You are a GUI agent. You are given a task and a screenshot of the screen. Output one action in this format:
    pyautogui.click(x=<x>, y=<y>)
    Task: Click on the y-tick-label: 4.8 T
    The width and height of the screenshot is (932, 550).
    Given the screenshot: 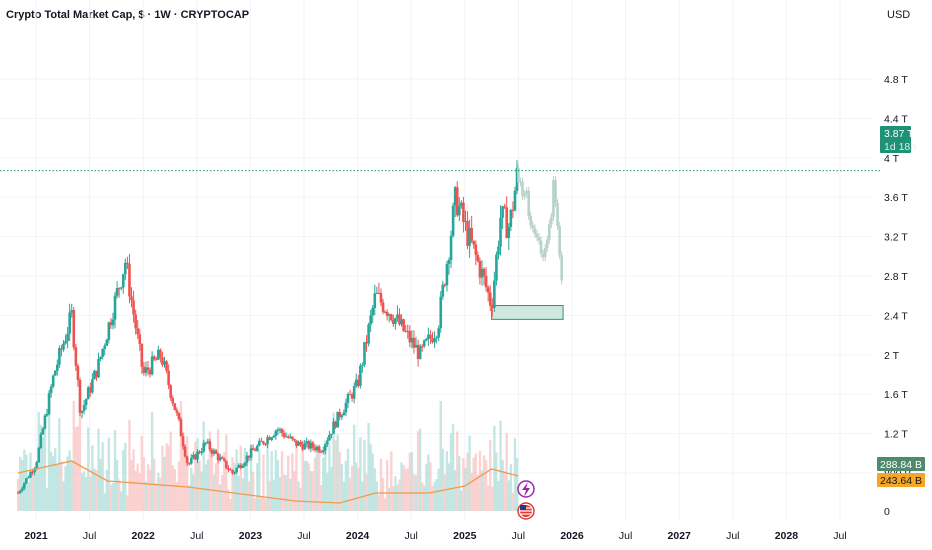 What is the action you would take?
    pyautogui.click(x=896, y=80)
    